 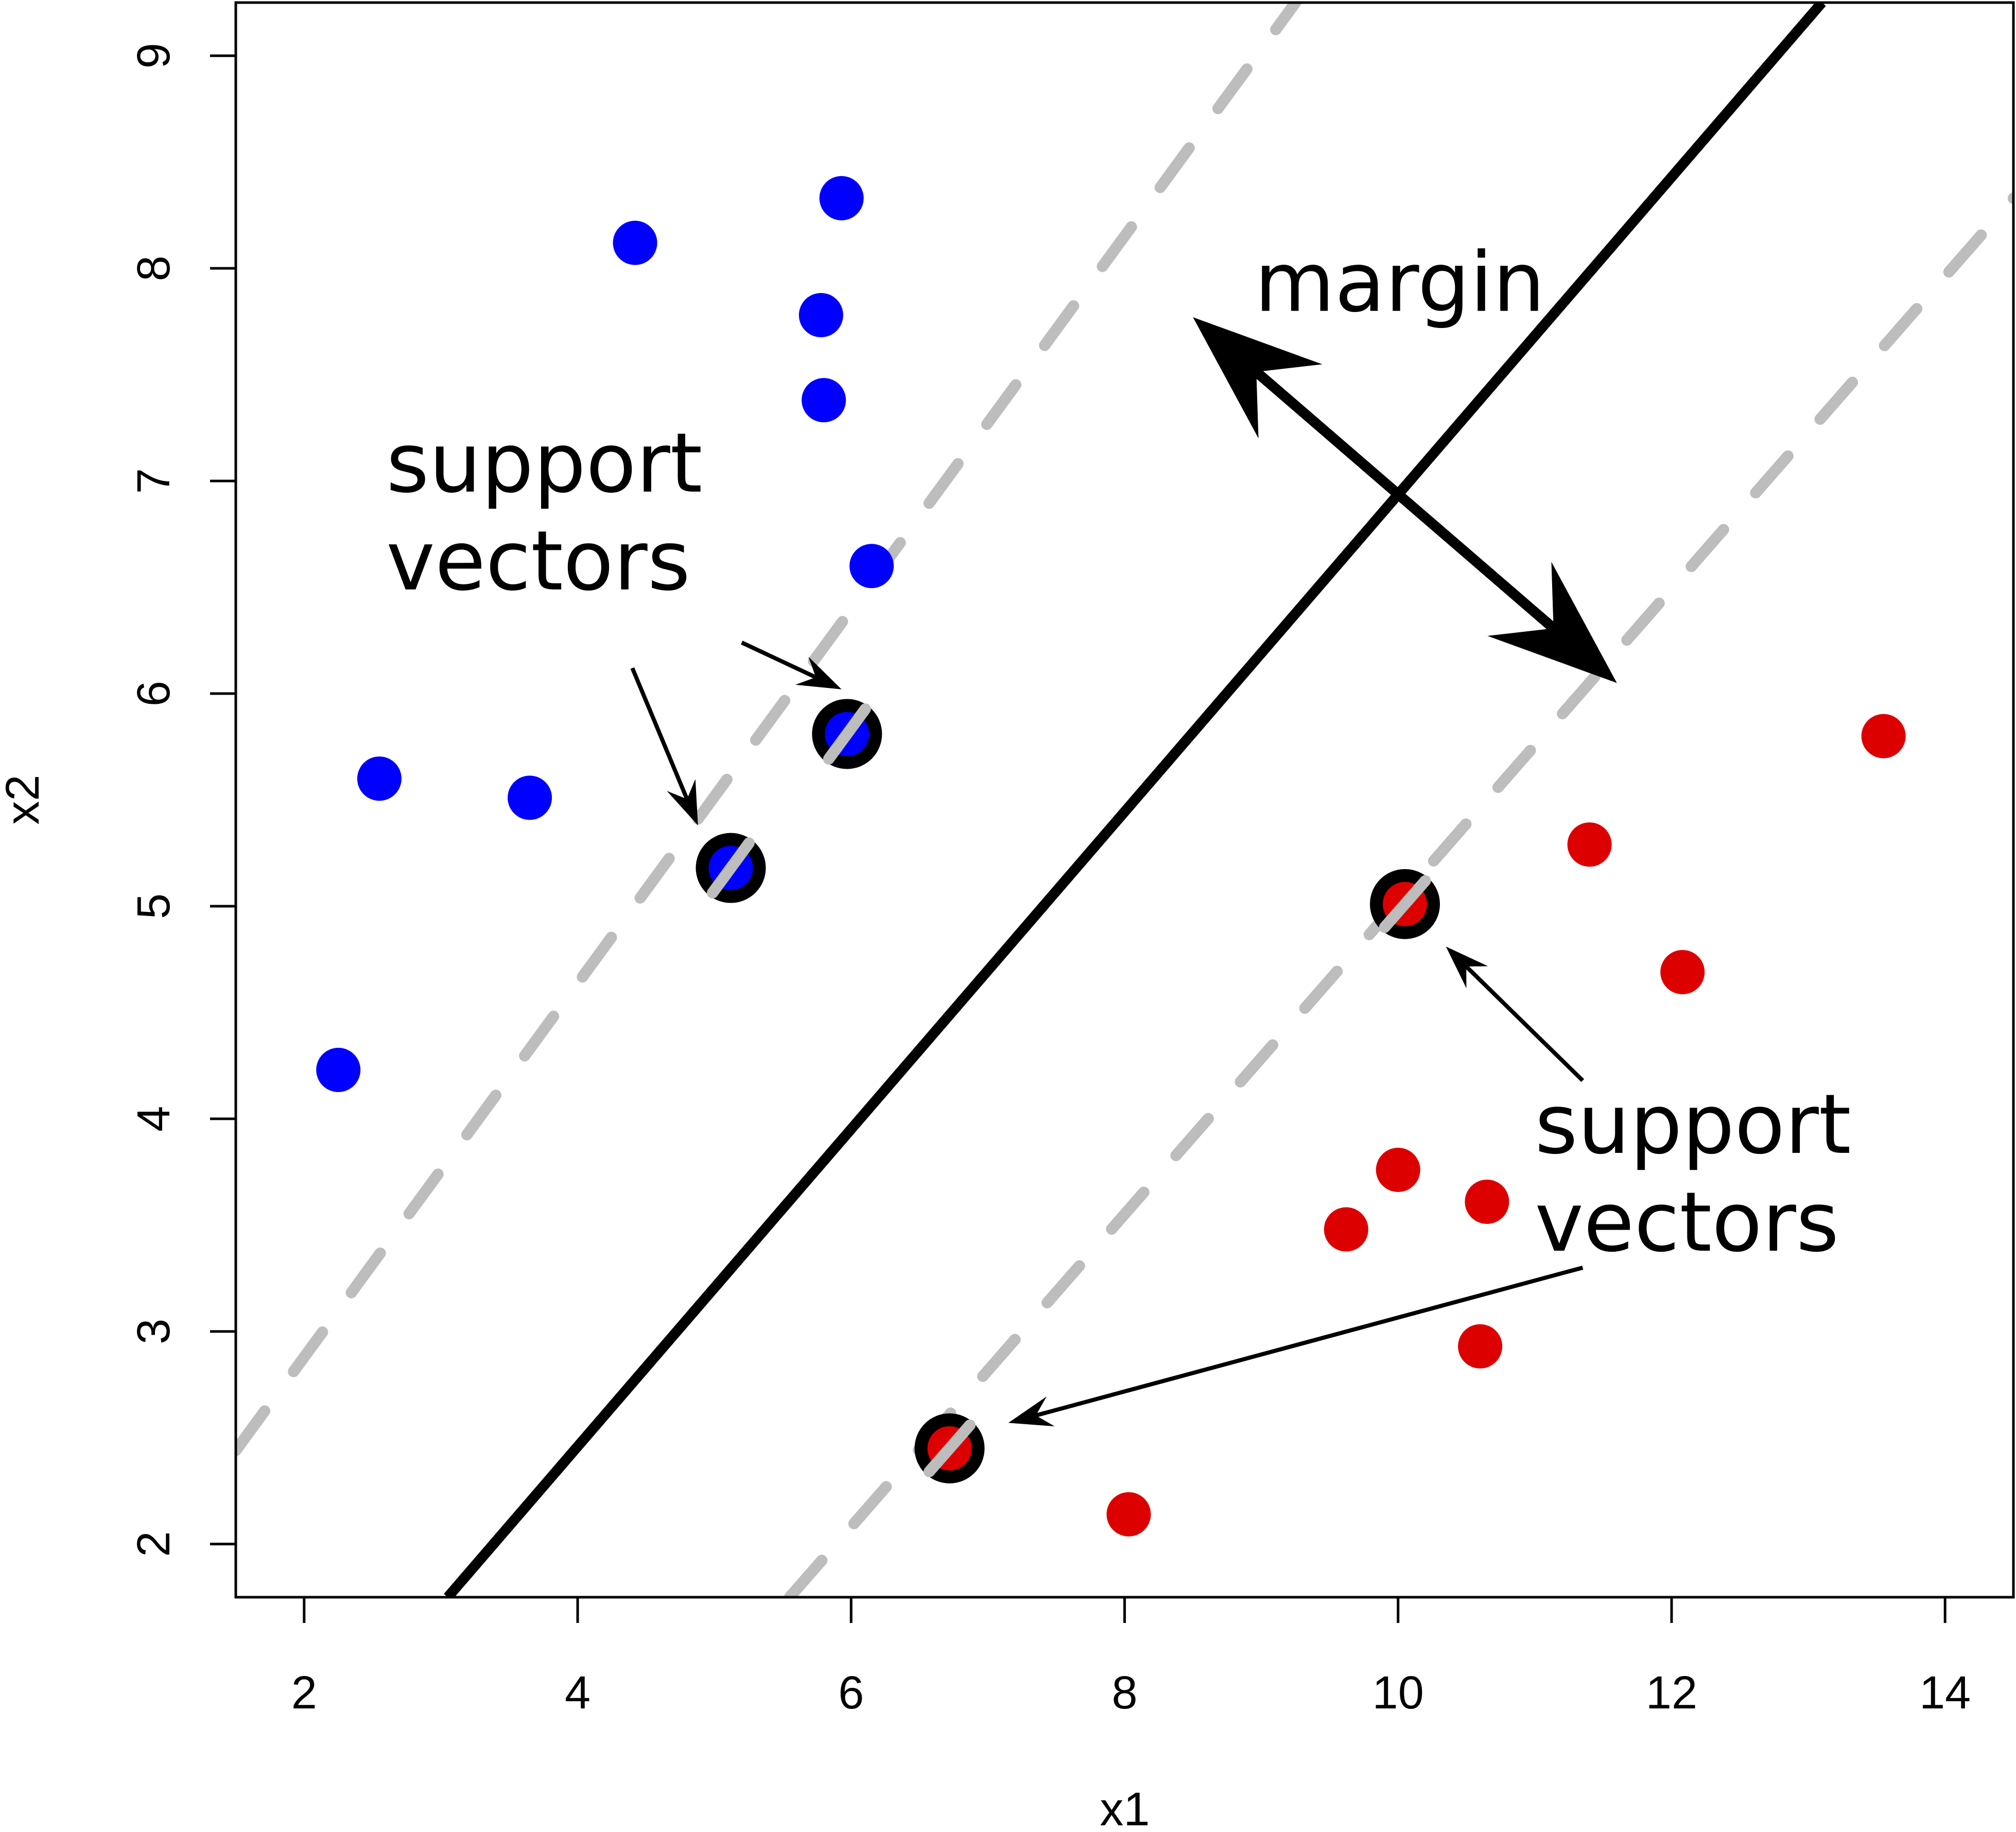 I want to click on margin-arrow-down-head, so click(x=1552, y=622).